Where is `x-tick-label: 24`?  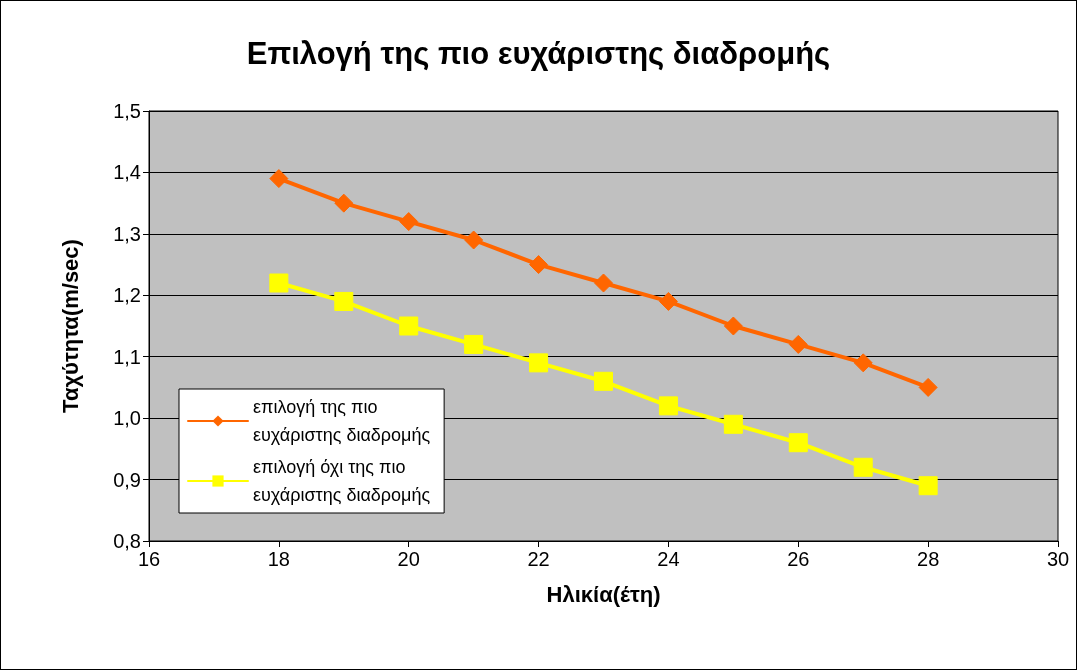
x-tick-label: 24 is located at coordinates (668, 559).